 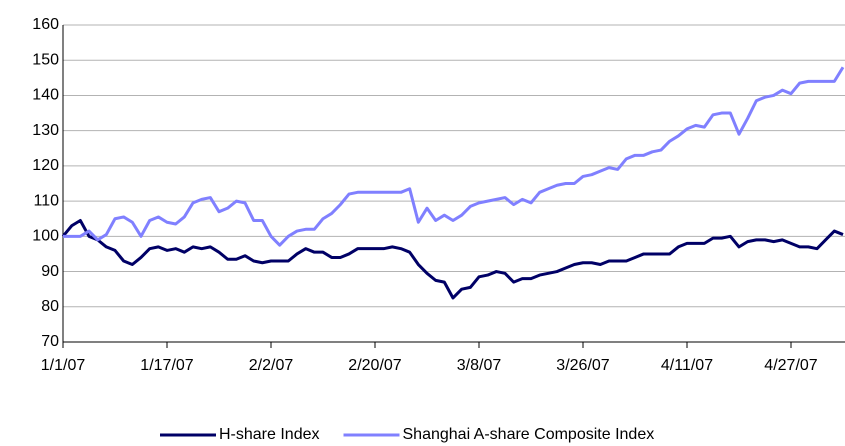 I want to click on y-tick-label: 110, so click(x=46, y=200).